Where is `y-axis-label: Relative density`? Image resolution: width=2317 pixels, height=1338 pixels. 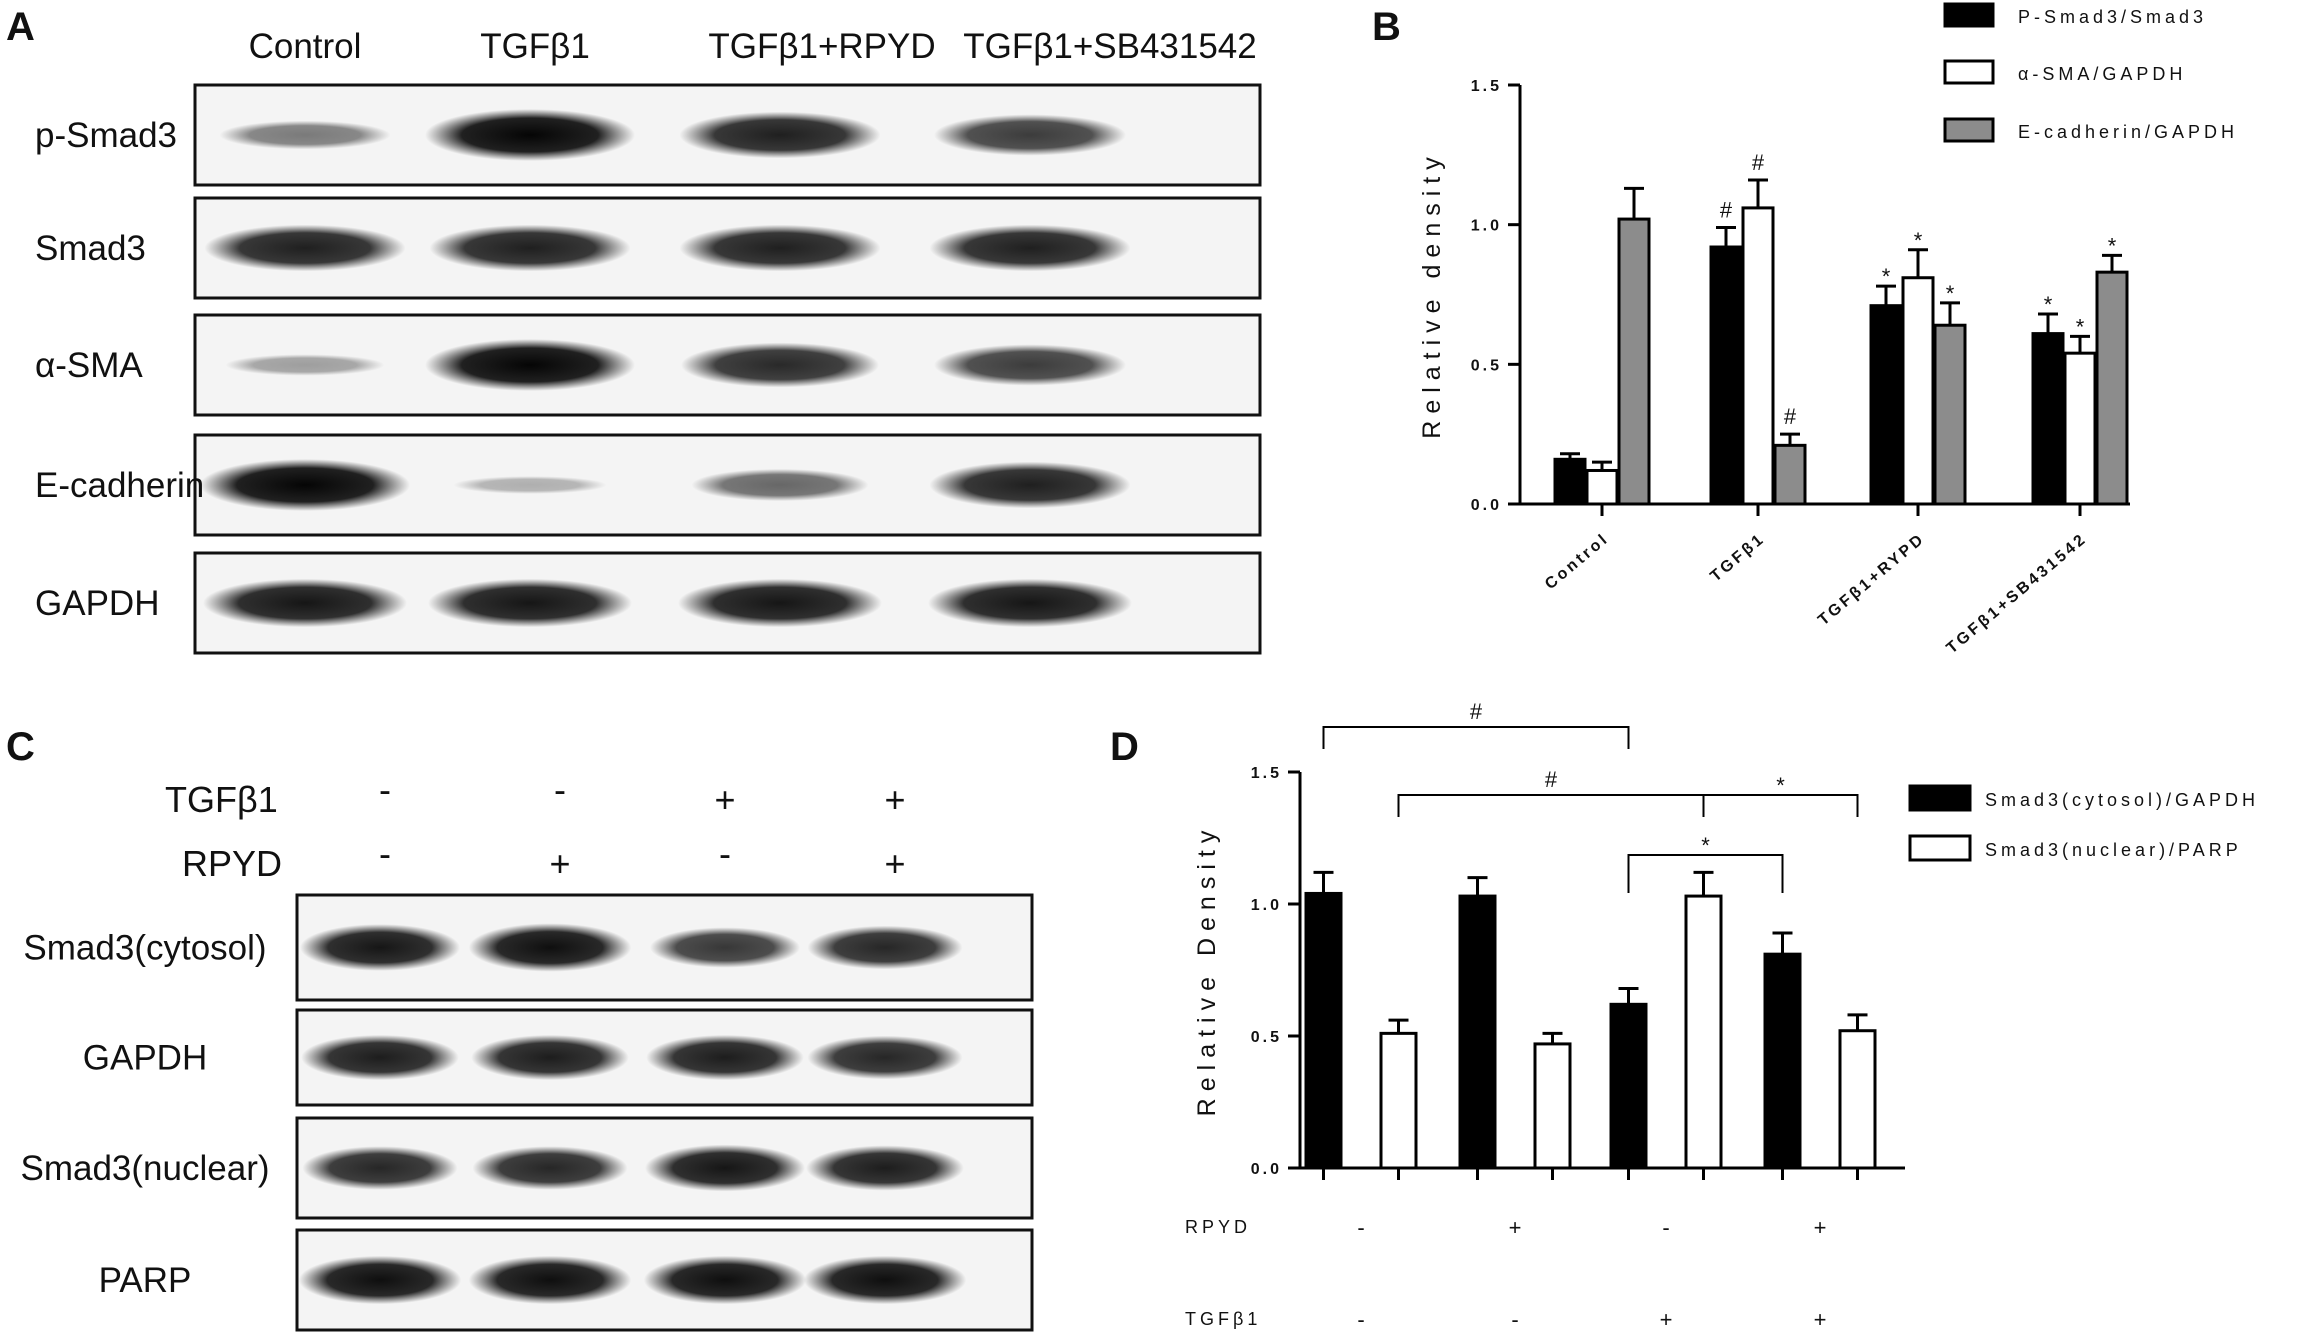
y-axis-label: Relative density is located at coordinates (1432, 294).